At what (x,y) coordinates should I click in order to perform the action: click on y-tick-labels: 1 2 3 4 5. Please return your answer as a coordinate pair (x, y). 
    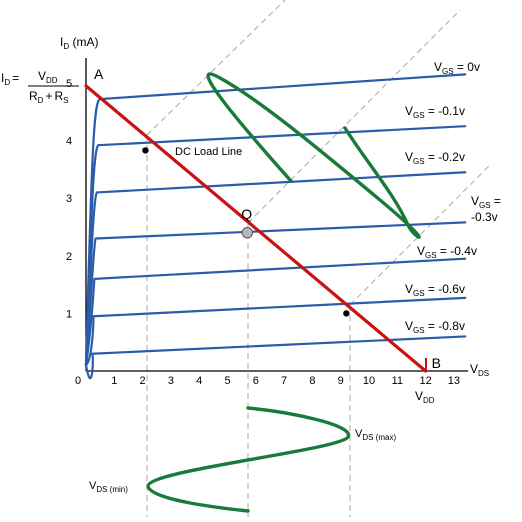
    Looking at the image, I should click on (69, 199).